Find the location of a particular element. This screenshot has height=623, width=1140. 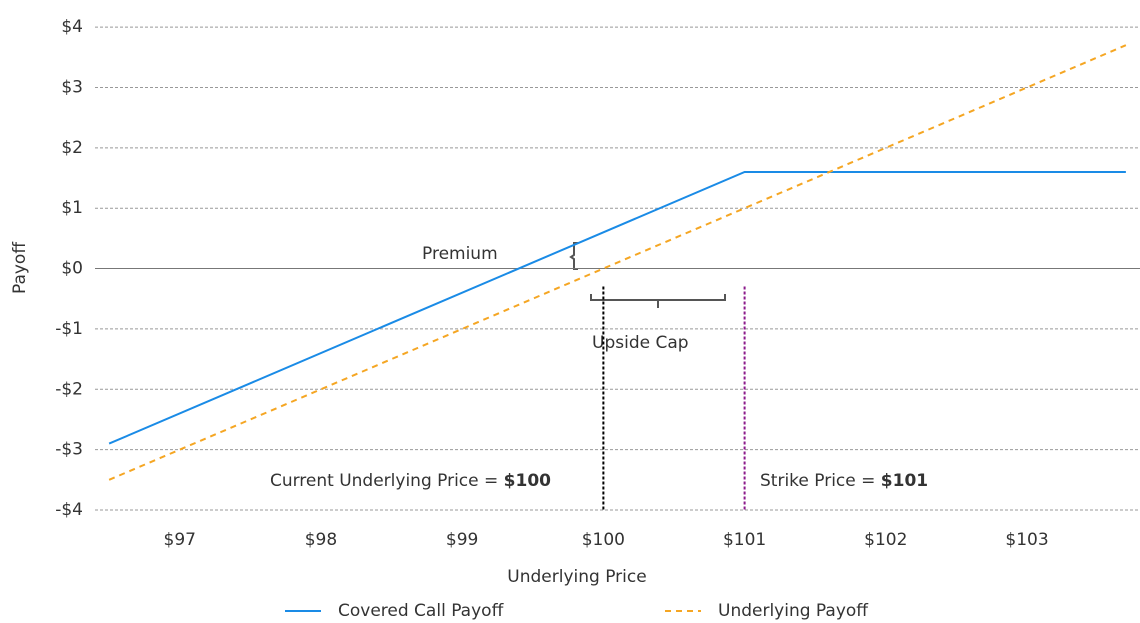

current-prefix: Current Underlying Price = is located at coordinates (387, 481).